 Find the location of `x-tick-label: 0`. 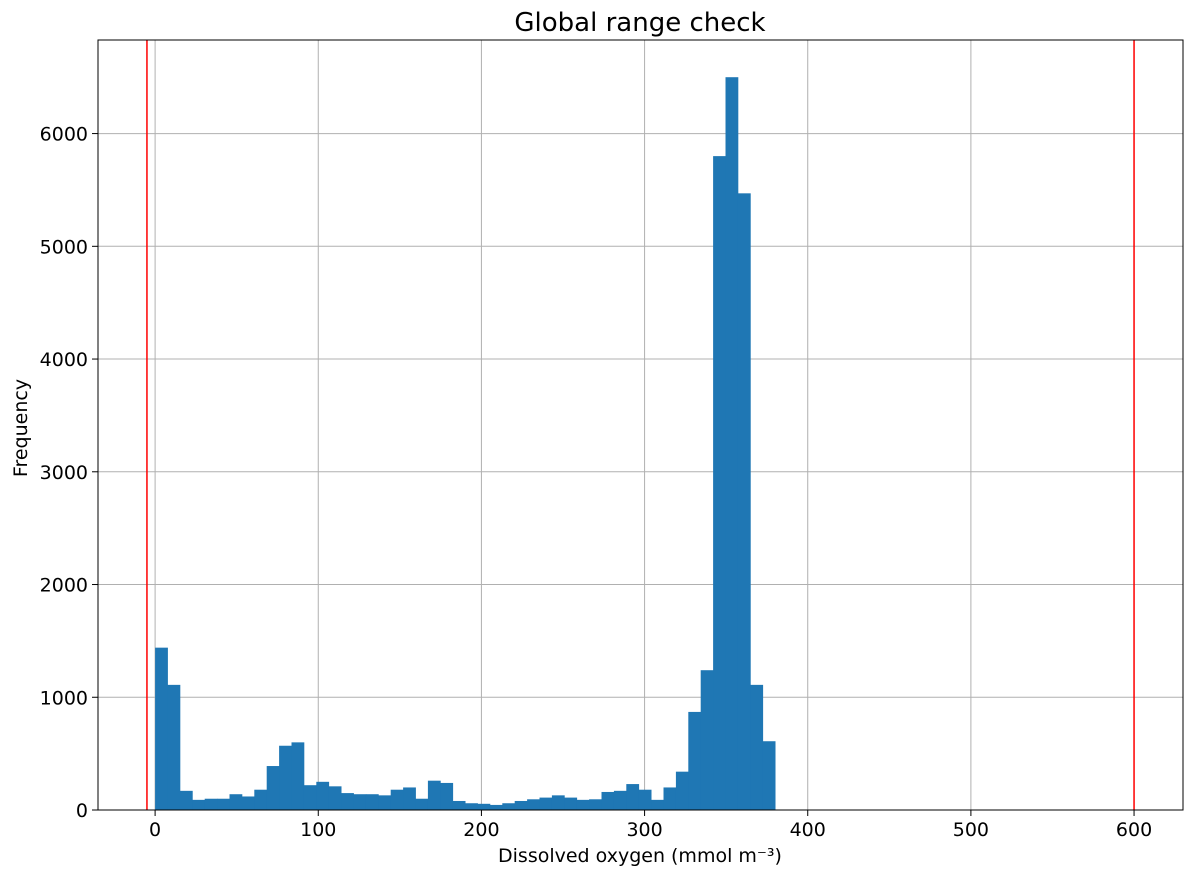

x-tick-label: 0 is located at coordinates (155, 830).